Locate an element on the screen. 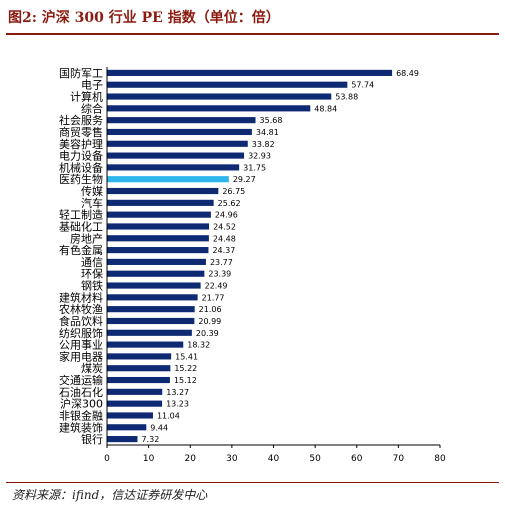 The height and width of the screenshot is (510, 505). source-divider is located at coordinates (252, 482).